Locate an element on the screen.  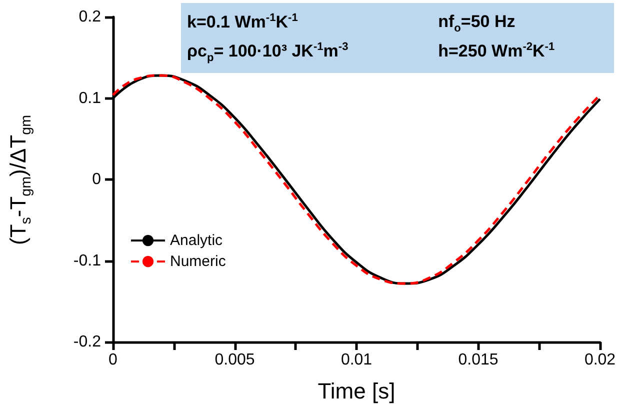
x-axis-title: Time [s] is located at coordinates (357, 391).